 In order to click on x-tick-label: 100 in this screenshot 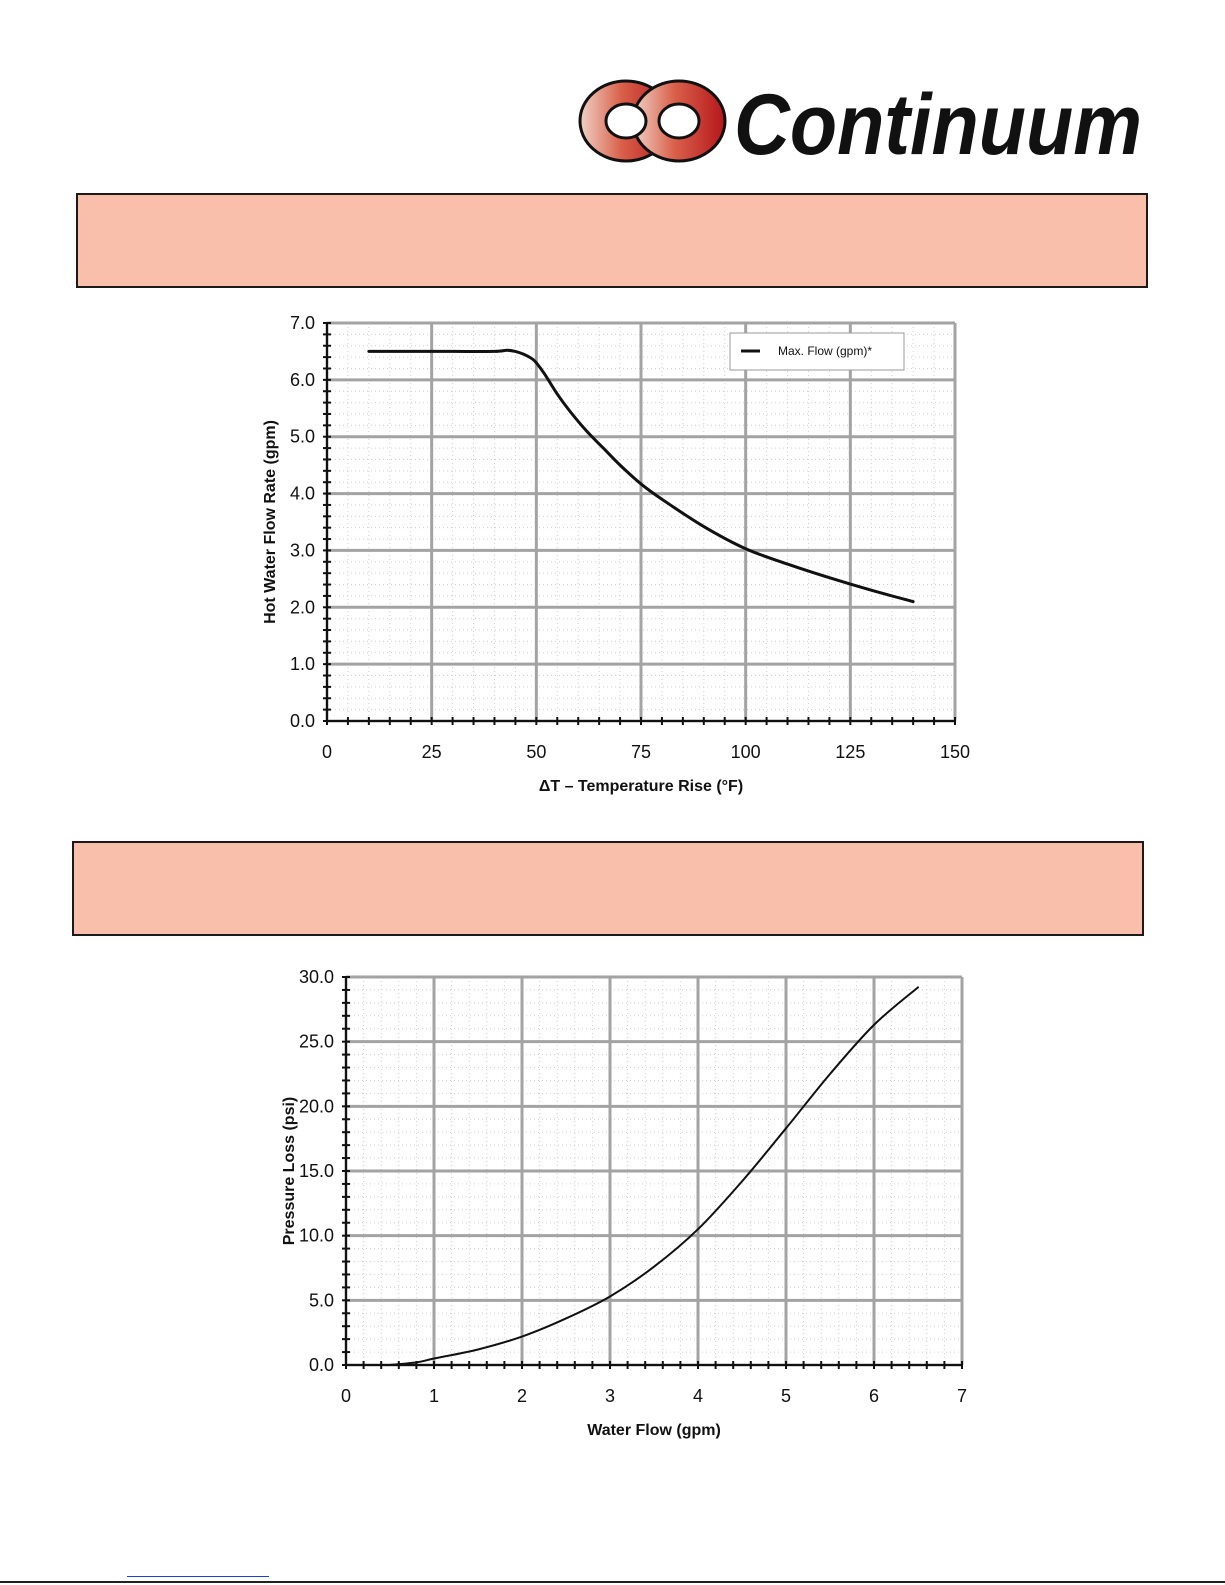, I will do `click(746, 752)`.